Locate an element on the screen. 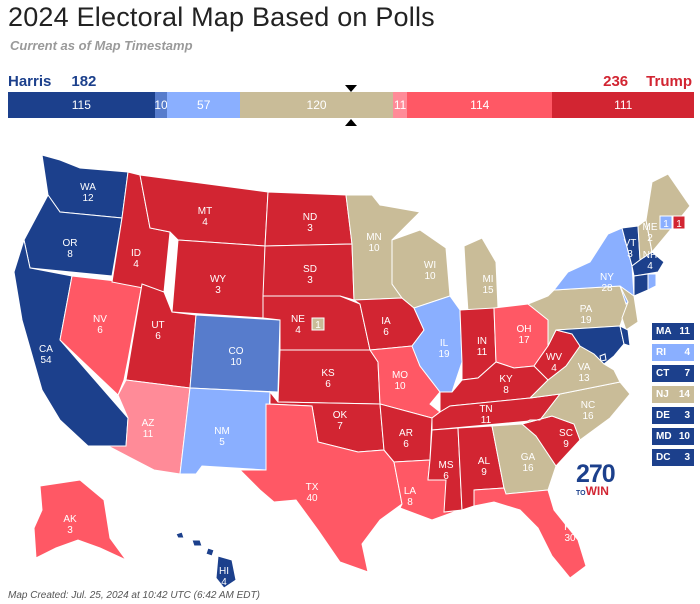 This screenshot has height=604, width=700. state-ak is located at coordinates (80, 520).